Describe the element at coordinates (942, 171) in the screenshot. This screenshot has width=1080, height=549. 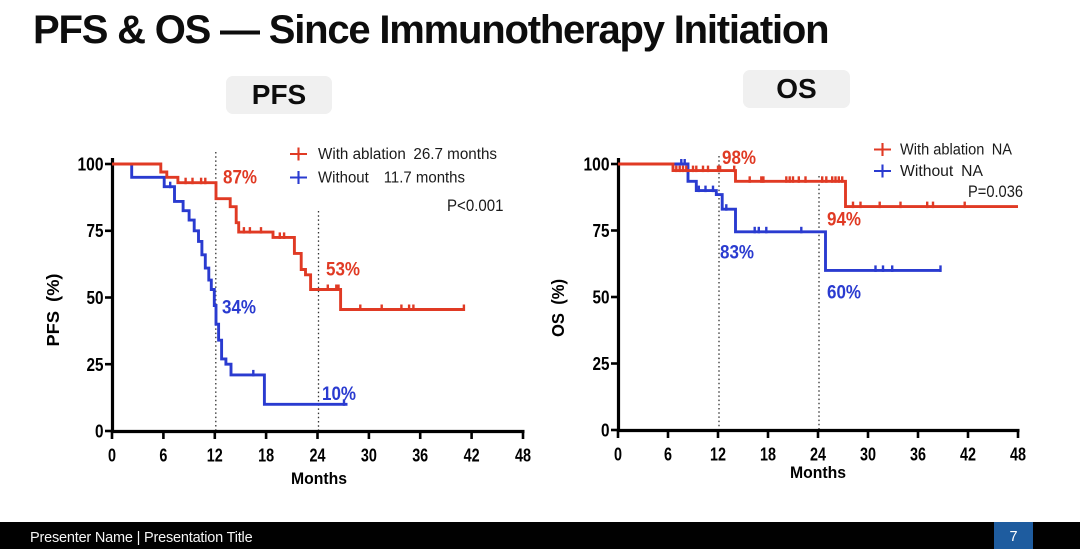
I see `svg-text: Without NA` at that location.